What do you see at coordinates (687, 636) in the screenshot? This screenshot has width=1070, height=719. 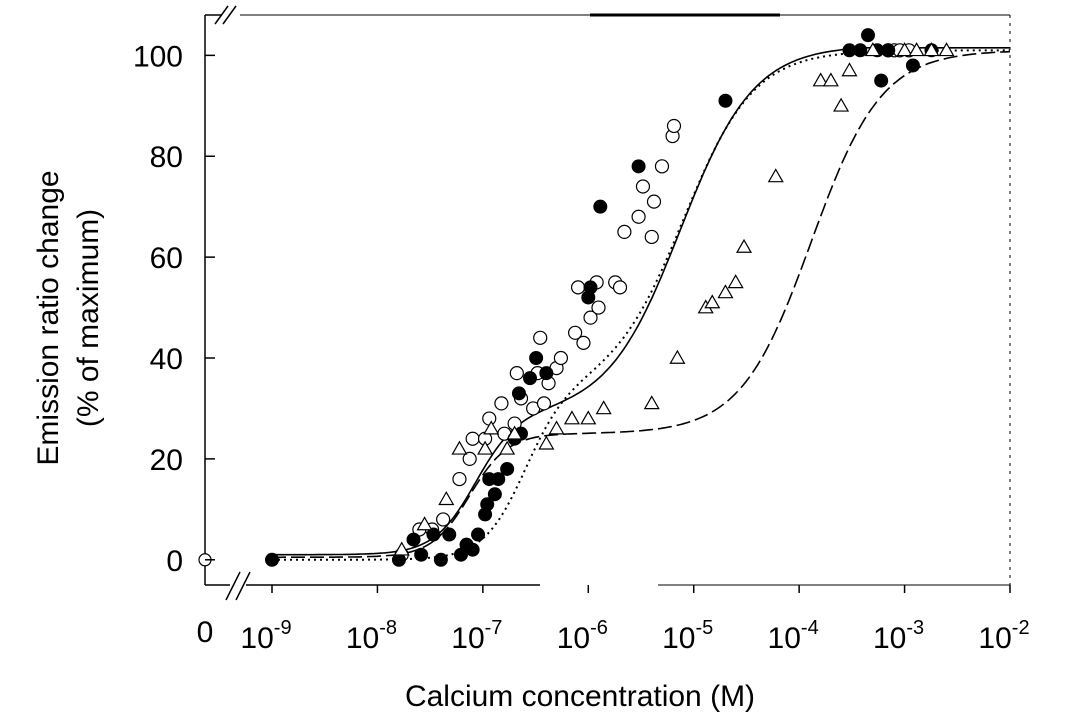 I see `x-tick-label: 10⁻⁵` at bounding box center [687, 636].